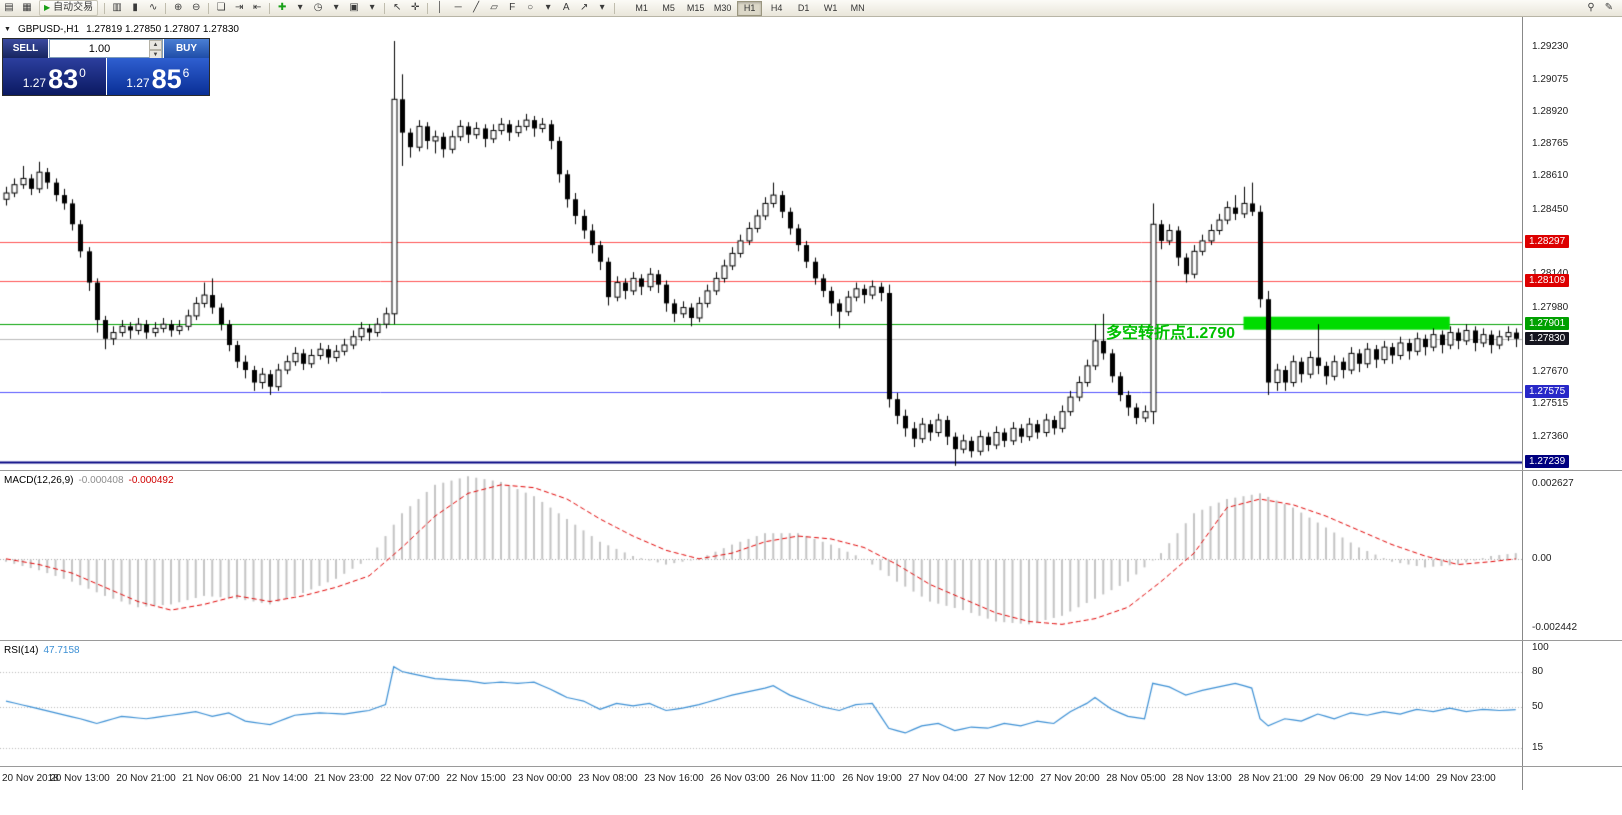  I want to click on new-order-icon: ▤, so click(9, 7).